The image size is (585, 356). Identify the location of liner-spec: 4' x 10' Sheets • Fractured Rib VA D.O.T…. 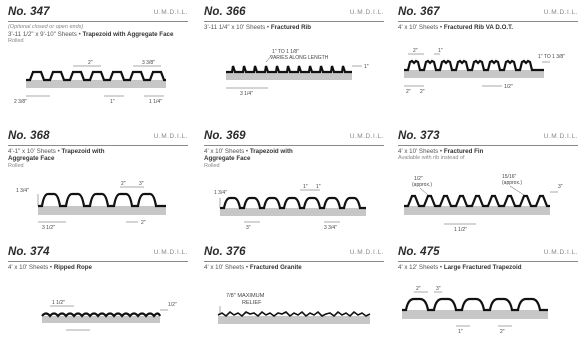
(488, 27).